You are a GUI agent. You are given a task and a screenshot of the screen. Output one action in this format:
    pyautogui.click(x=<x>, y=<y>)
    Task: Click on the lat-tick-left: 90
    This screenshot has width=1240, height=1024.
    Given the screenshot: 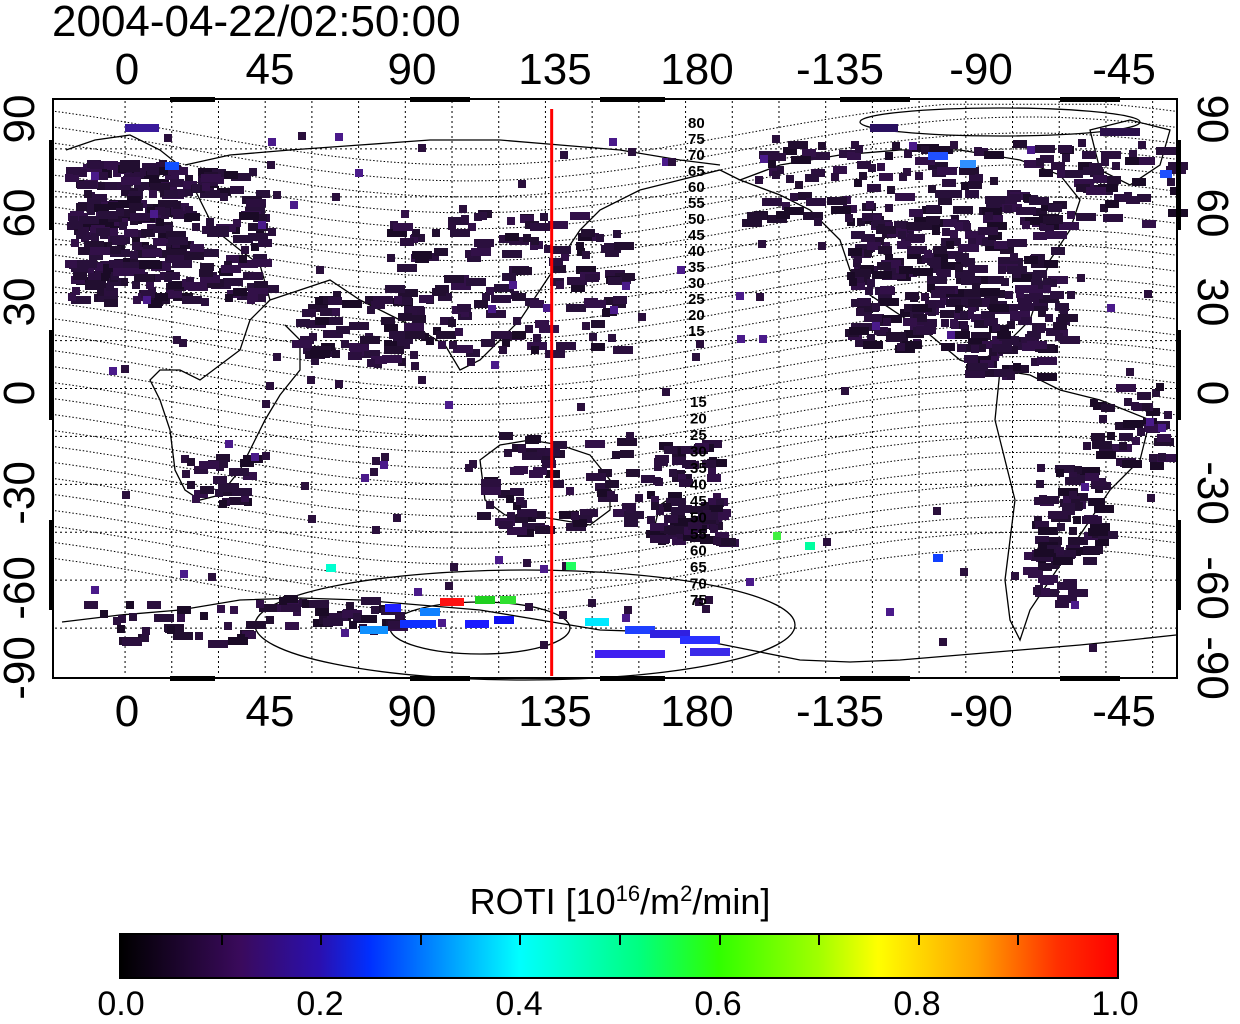 What is the action you would take?
    pyautogui.click(x=22, y=119)
    